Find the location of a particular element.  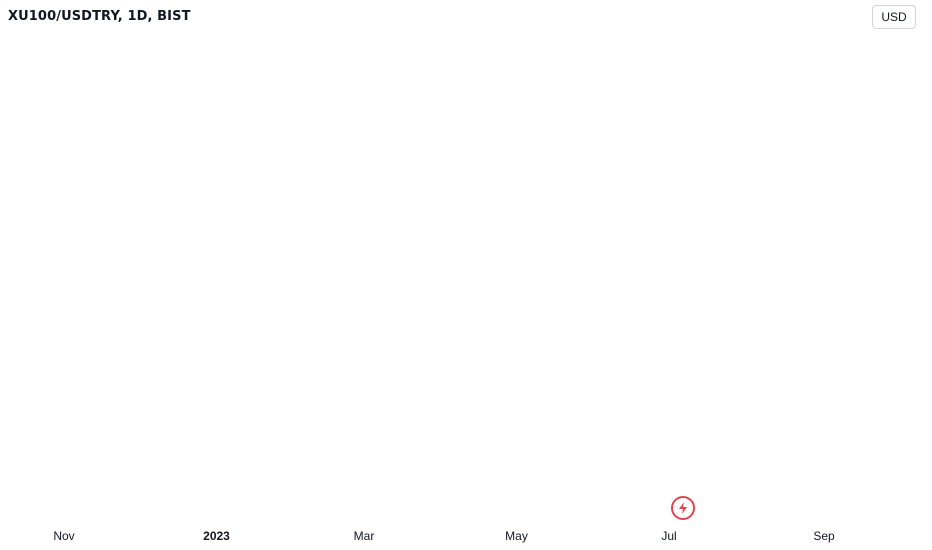

time-tick-label: Mar is located at coordinates (364, 536).